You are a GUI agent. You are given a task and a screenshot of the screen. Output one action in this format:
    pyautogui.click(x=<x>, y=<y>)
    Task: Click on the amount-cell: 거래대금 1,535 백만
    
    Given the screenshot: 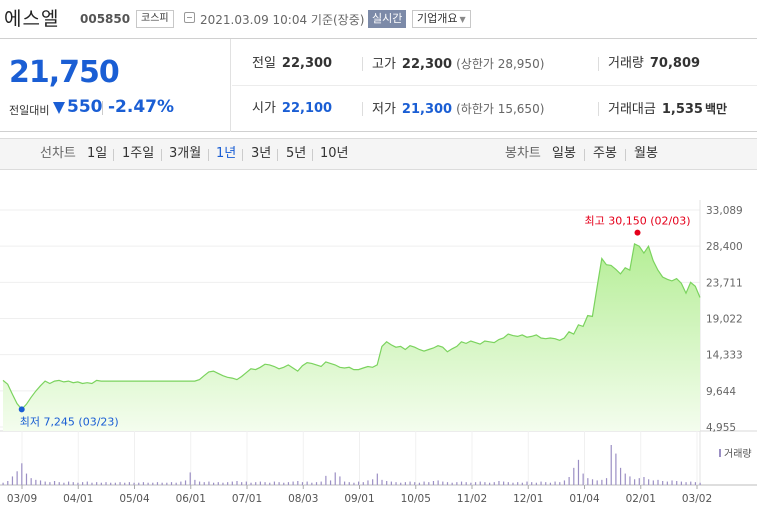 What is the action you would take?
    pyautogui.click(x=667, y=109)
    